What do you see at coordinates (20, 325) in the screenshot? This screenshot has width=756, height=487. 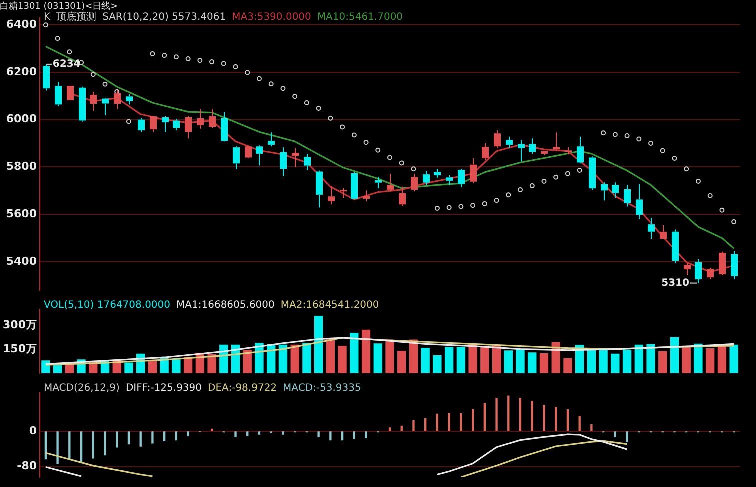 I see `y-tick-label: 300万` at bounding box center [20, 325].